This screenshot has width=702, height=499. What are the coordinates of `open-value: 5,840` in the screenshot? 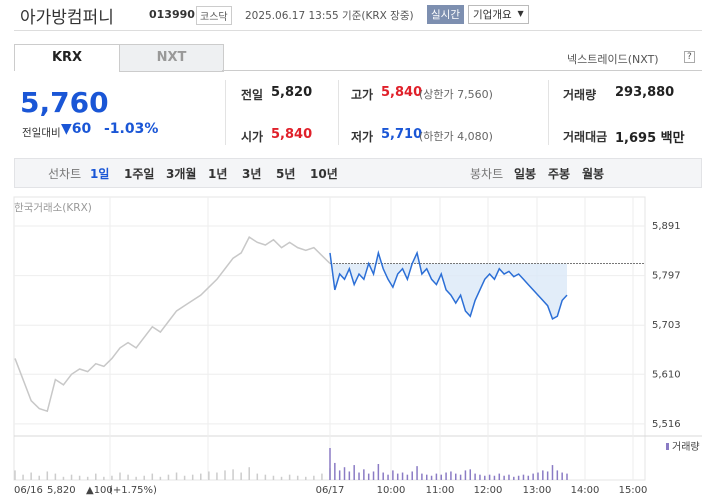 It's located at (292, 134).